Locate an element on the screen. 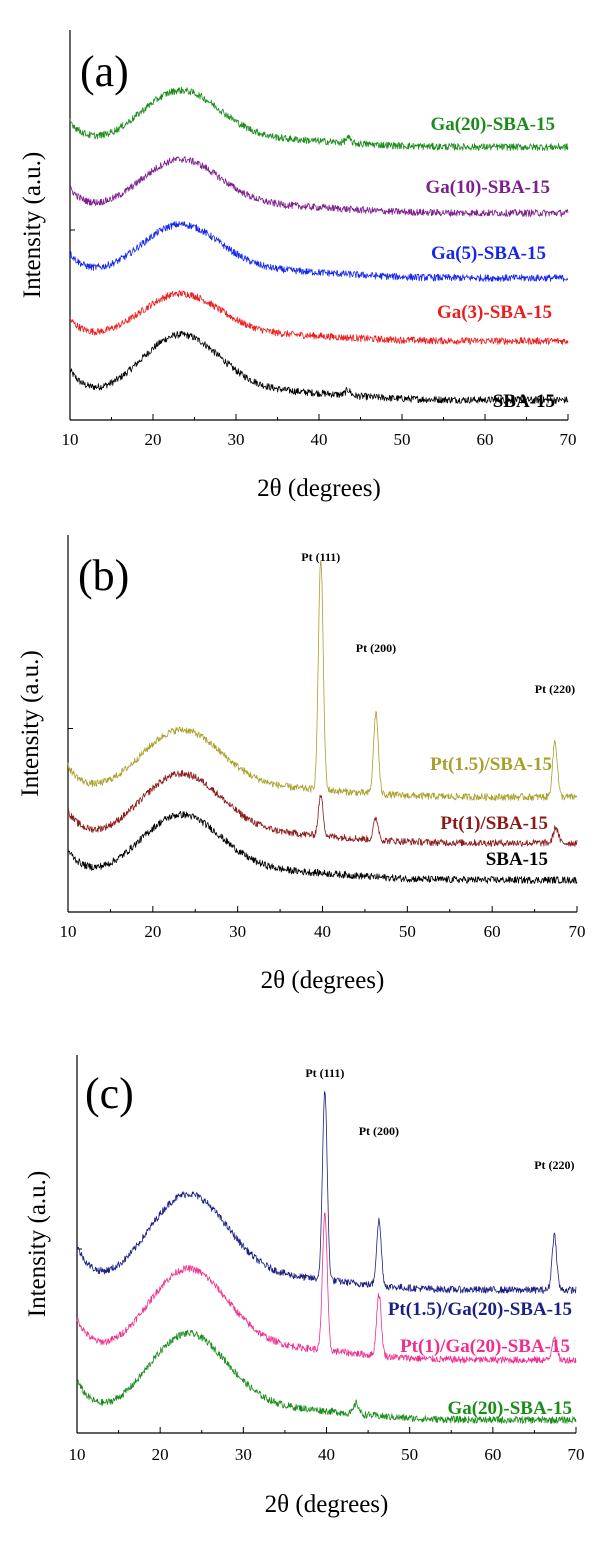  panel-label: (c) is located at coordinates (109, 1093).